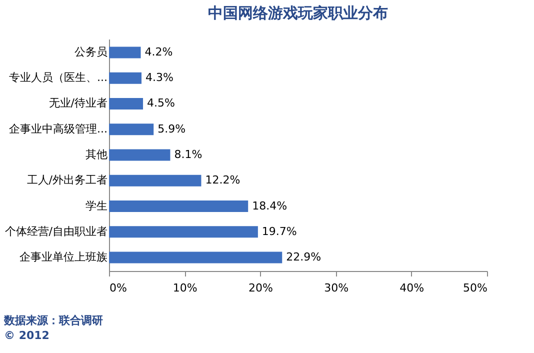 This screenshot has height=353, width=534. I want to click on y-tick-label: 无业/待业者, so click(78, 103).